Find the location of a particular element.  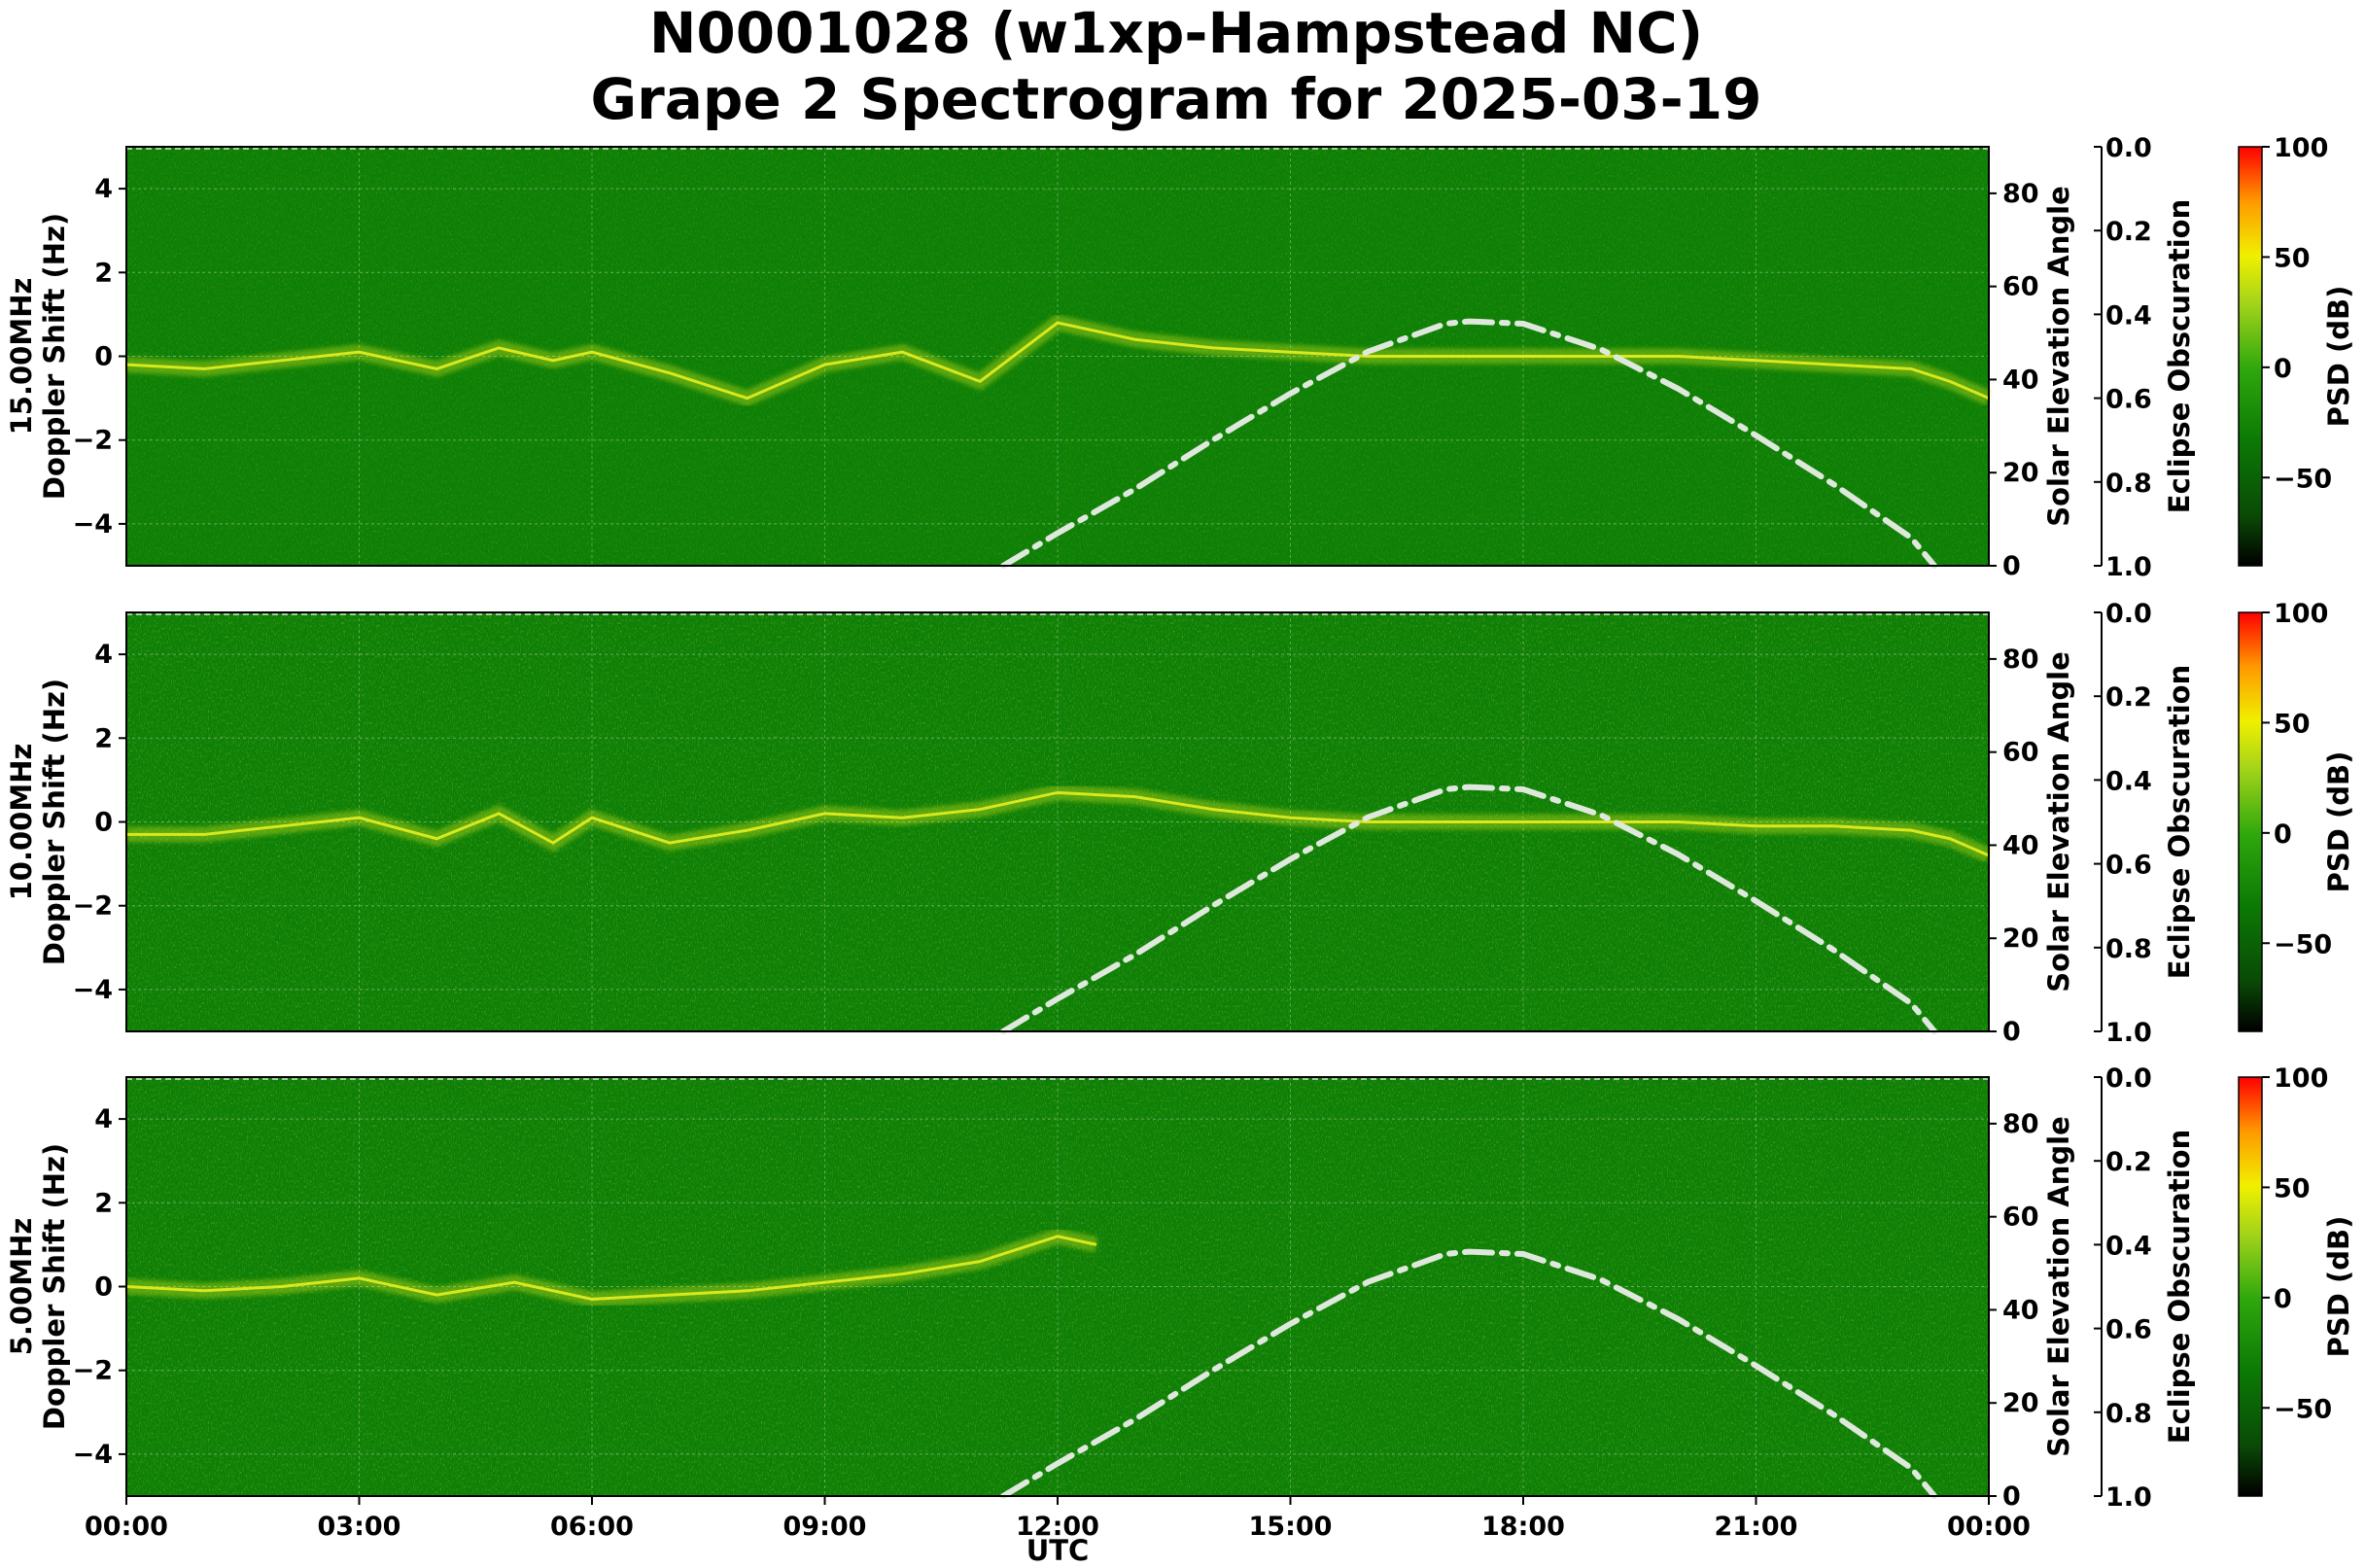

x-axis-label: UTC is located at coordinates (1058, 1550).